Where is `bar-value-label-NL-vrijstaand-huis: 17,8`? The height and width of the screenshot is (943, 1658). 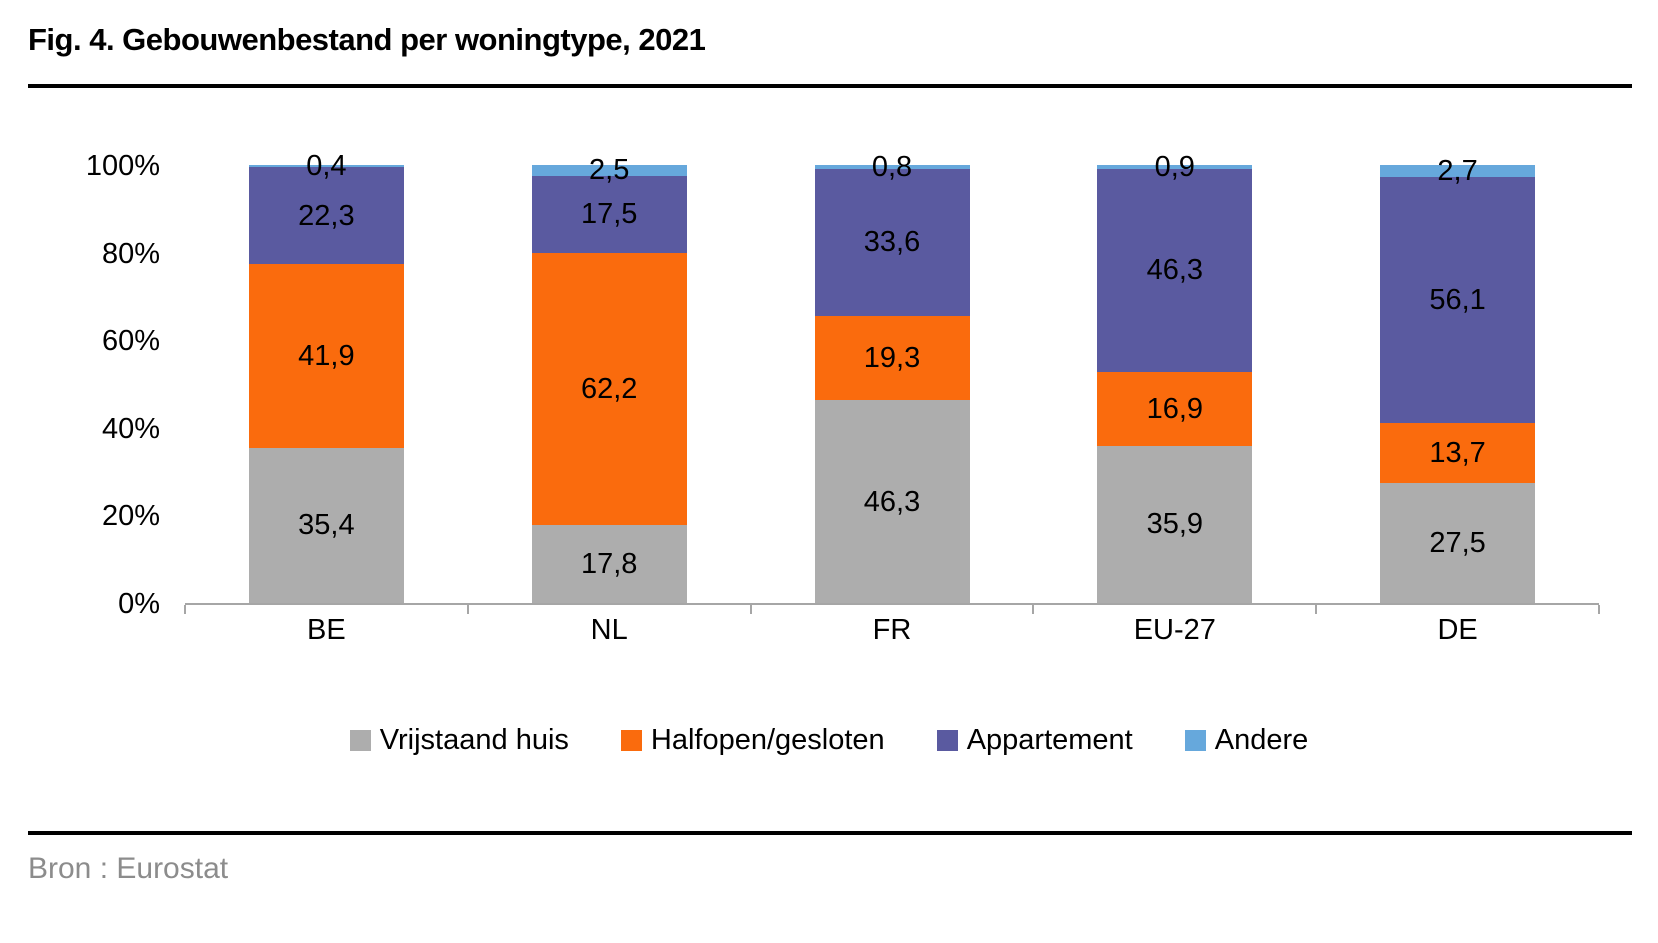 bar-value-label-NL-vrijstaand-huis: 17,8 is located at coordinates (609, 564).